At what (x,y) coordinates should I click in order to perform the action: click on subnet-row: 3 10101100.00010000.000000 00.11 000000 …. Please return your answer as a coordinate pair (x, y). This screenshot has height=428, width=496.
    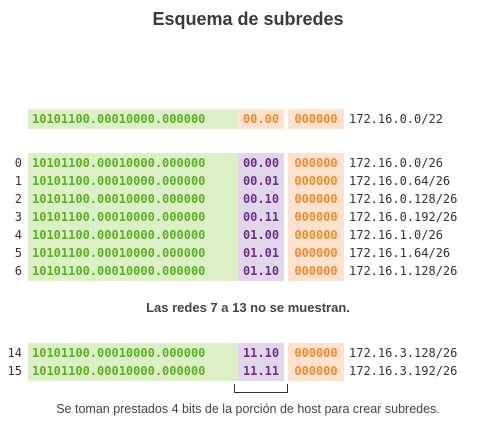
    Looking at the image, I should click on (248, 217).